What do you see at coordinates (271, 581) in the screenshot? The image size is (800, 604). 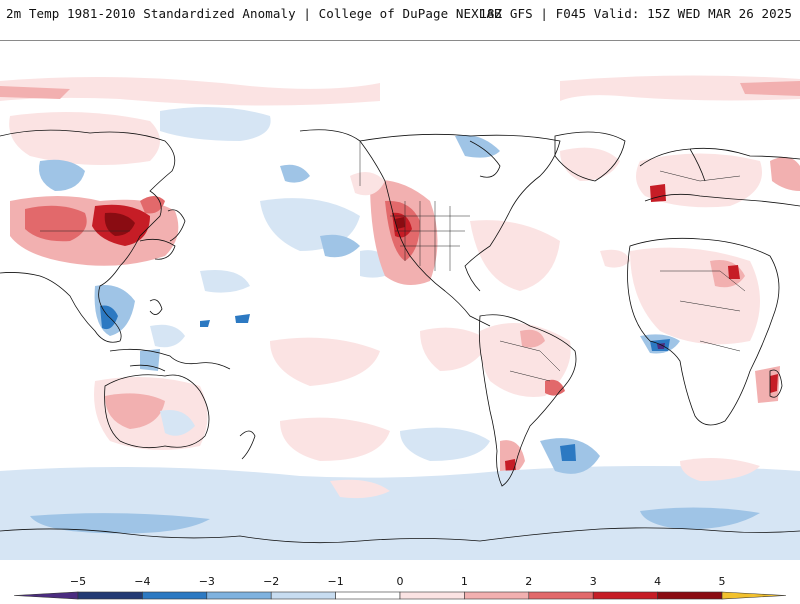 I see `colorbar-tick-label: −2` at bounding box center [271, 581].